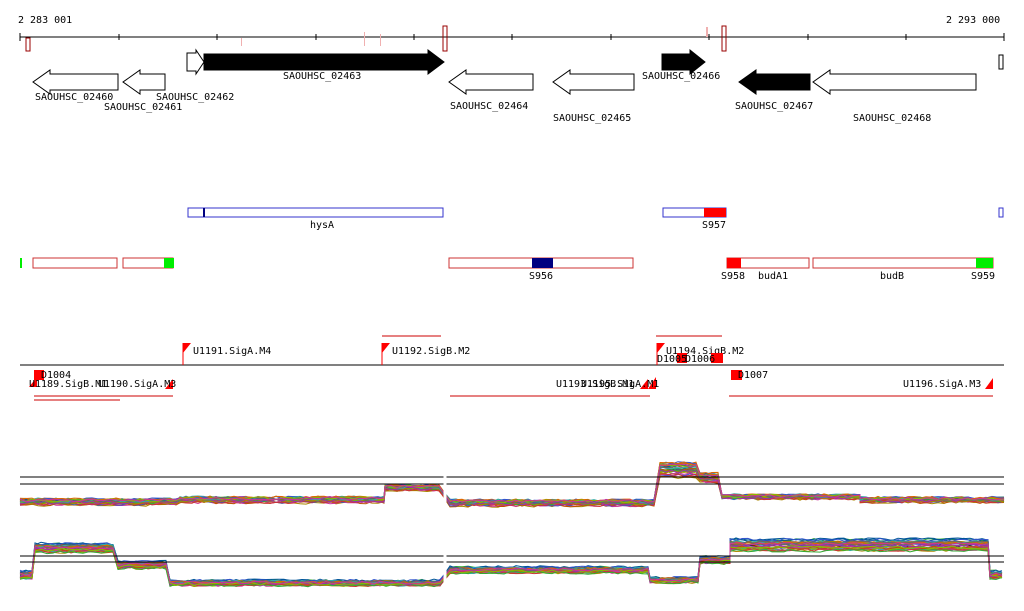  What do you see at coordinates (700, 359) in the screenshot?
I see `d-feature-label: D1006` at bounding box center [700, 359].